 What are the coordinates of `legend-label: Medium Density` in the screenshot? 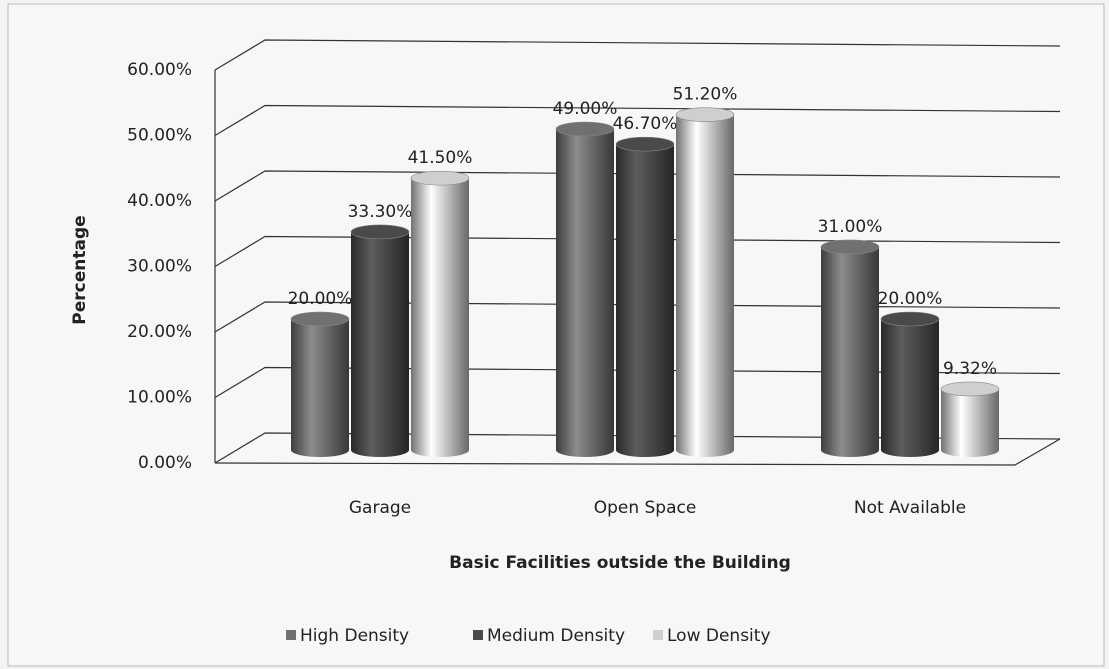 It's located at (556, 636).